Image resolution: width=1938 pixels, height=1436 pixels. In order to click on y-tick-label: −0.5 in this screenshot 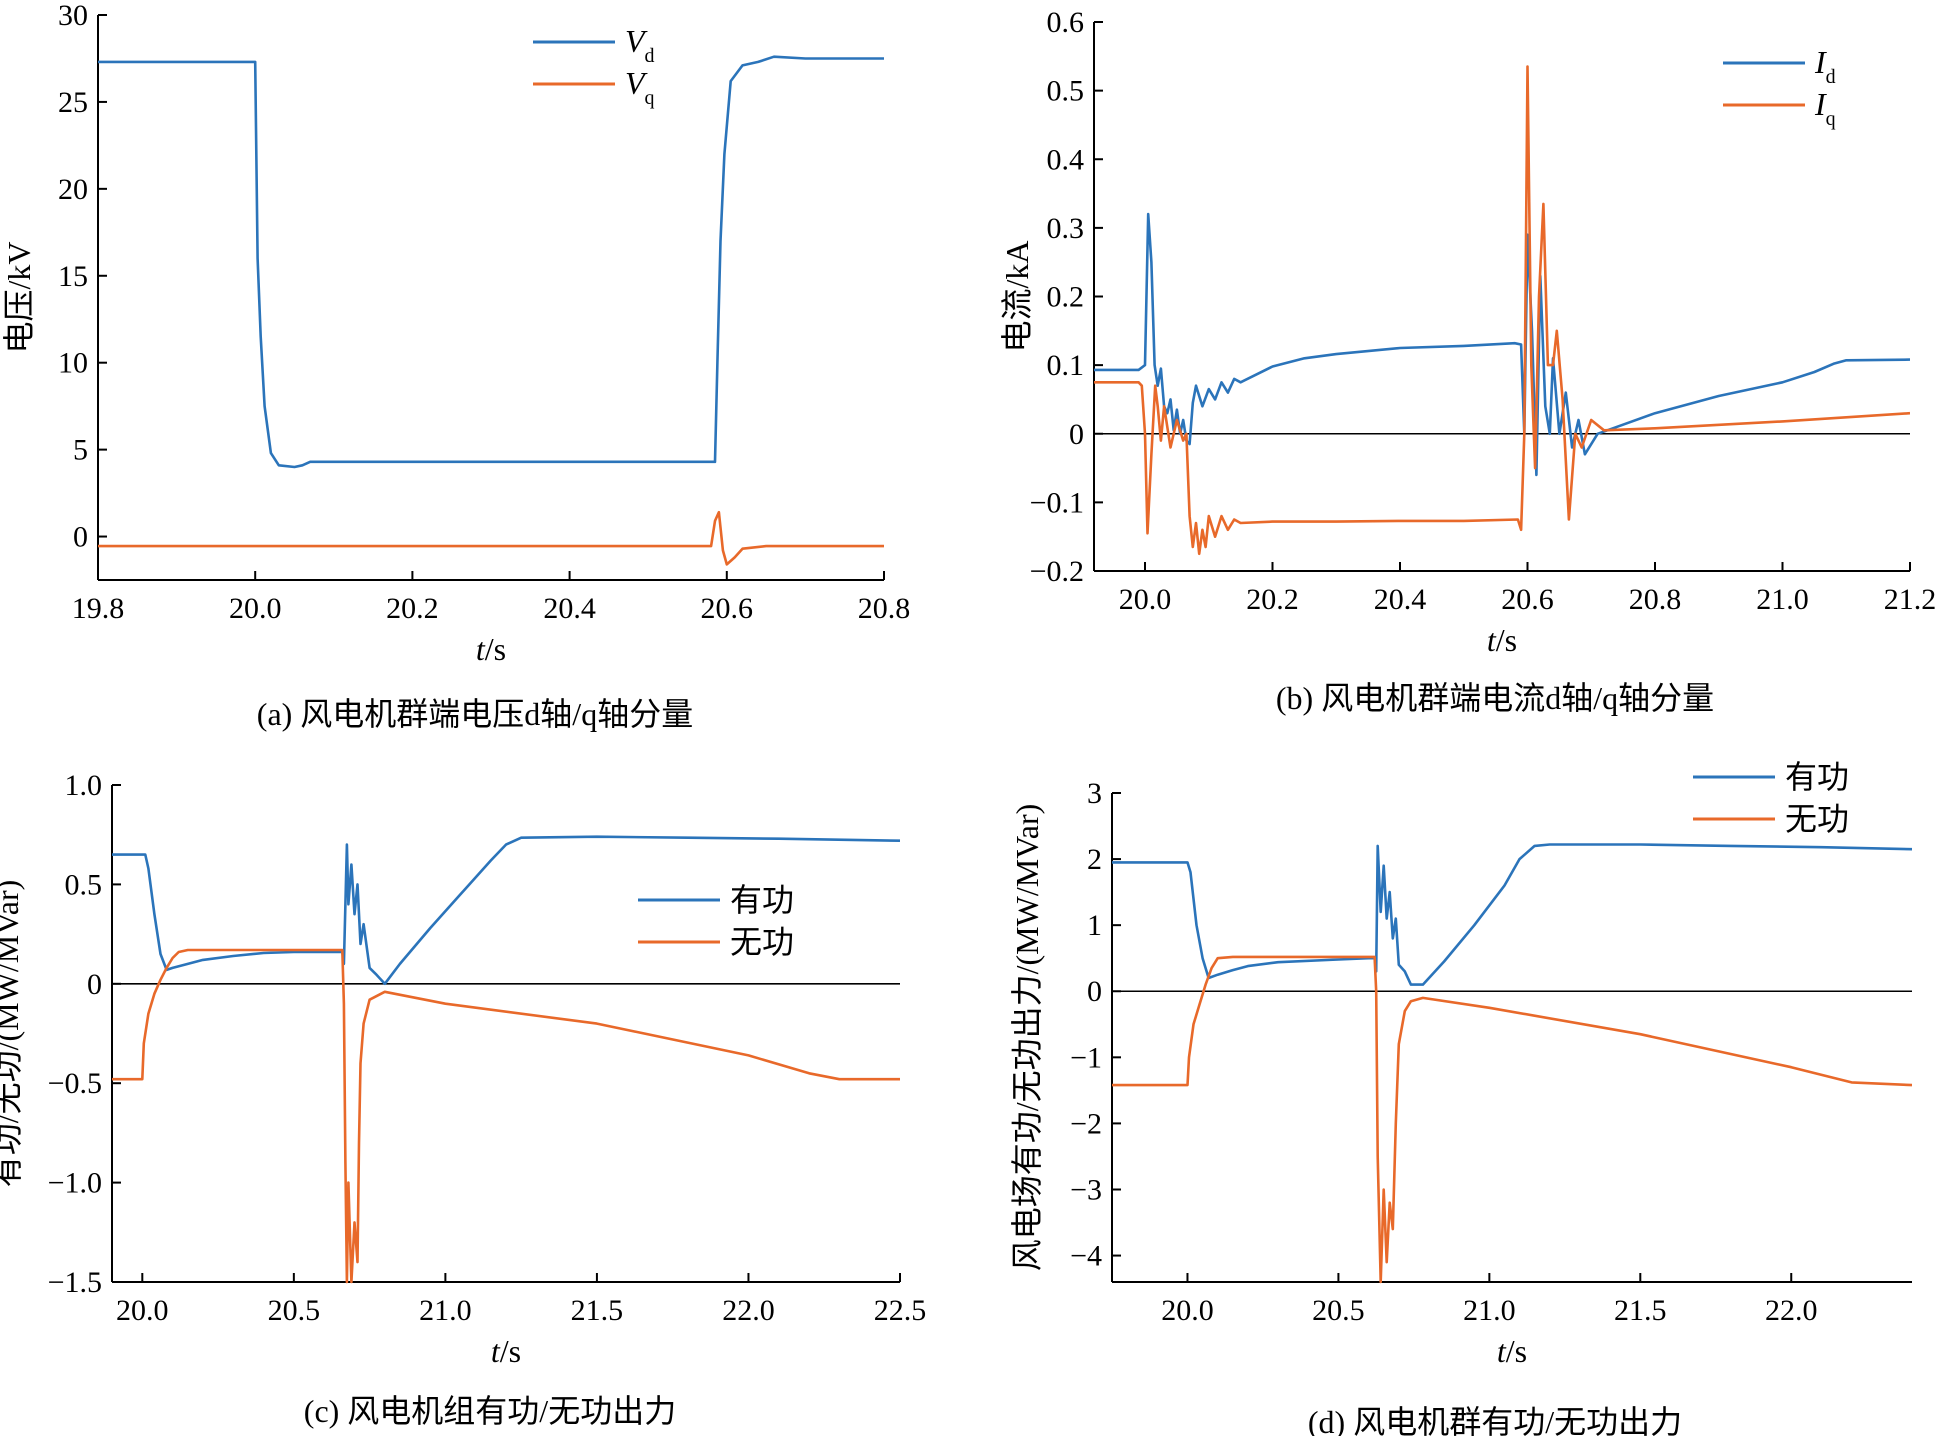, I will do `click(75, 1083)`.